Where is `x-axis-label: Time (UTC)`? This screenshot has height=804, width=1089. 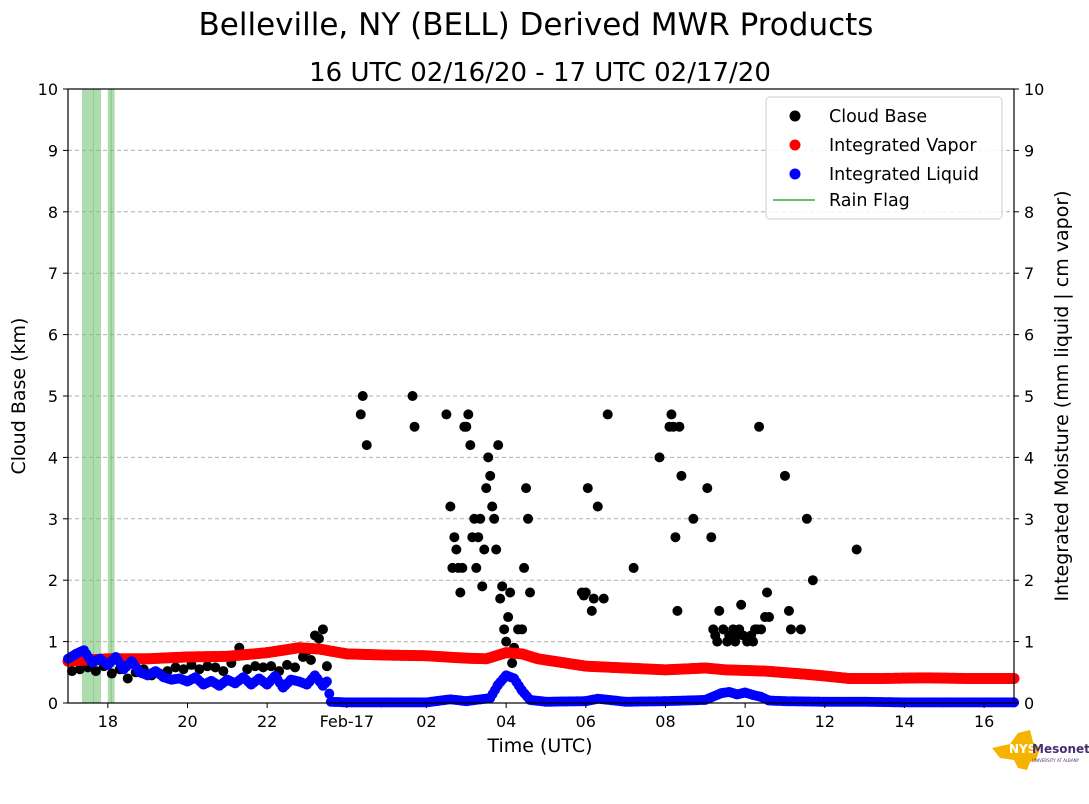 x-axis-label: Time (UTC) is located at coordinates (539, 746).